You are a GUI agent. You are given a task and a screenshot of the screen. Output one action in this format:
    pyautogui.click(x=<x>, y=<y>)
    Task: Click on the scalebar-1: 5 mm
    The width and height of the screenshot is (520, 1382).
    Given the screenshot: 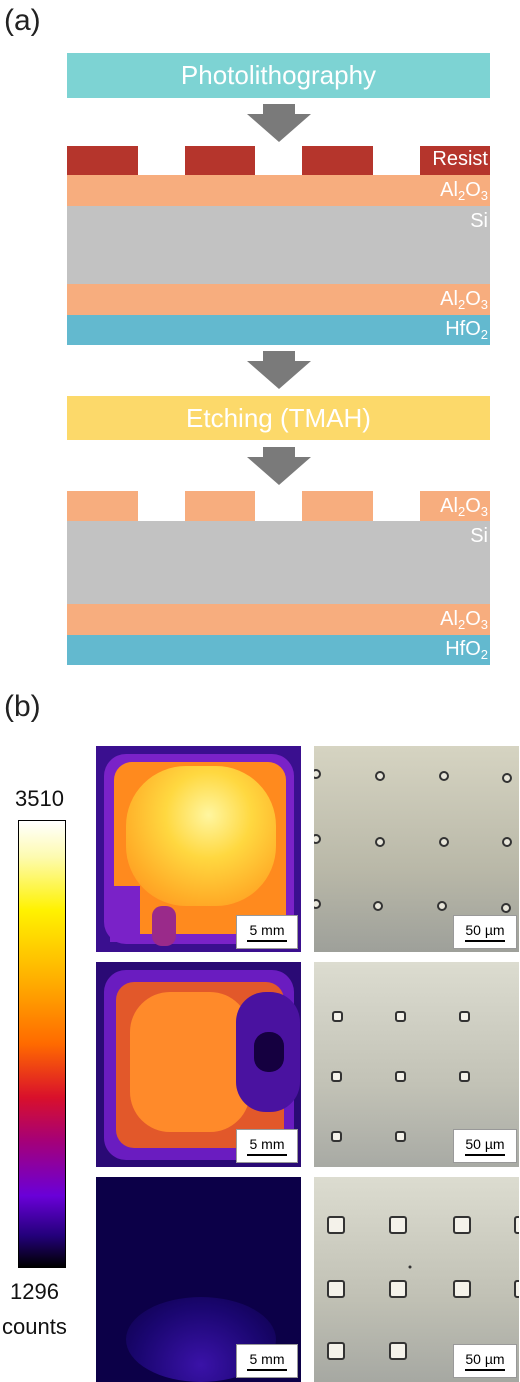 What is the action you would take?
    pyautogui.click(x=267, y=932)
    